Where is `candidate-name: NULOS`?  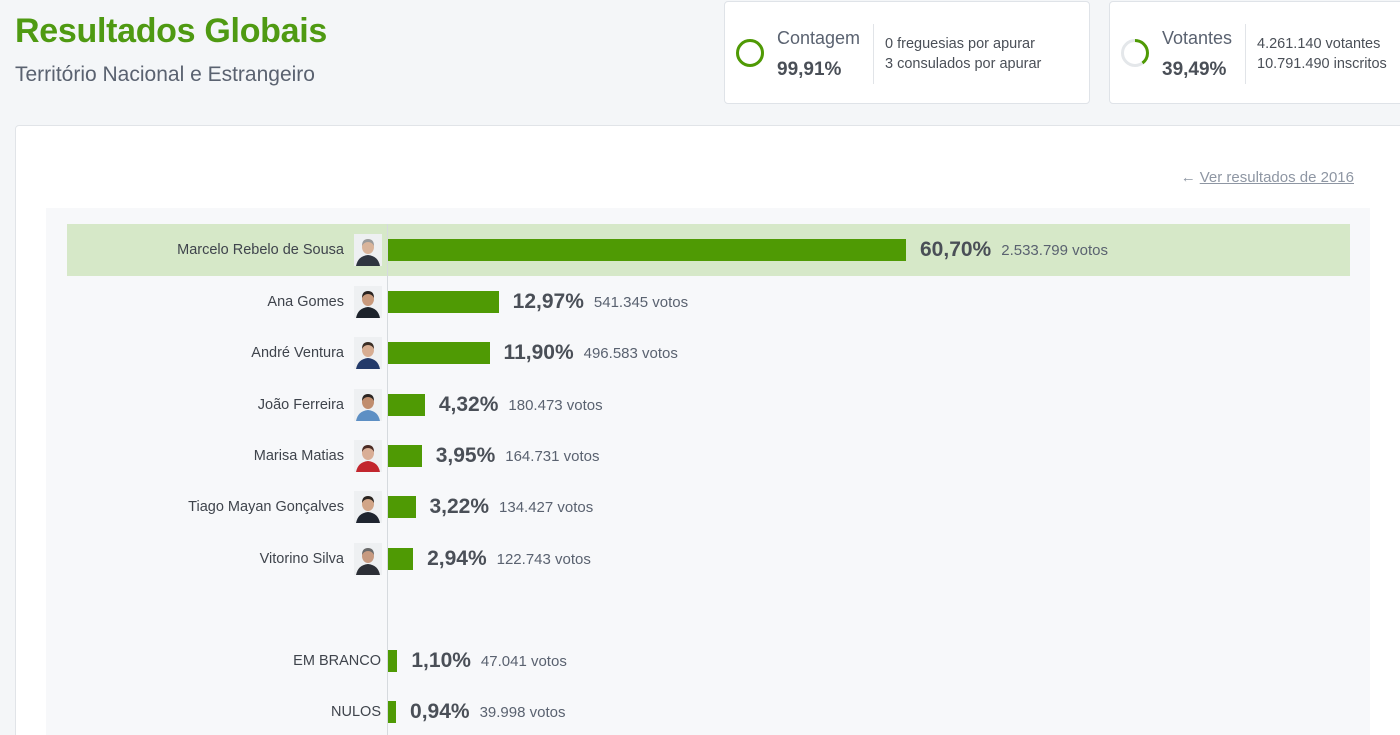
candidate-name: NULOS is located at coordinates (356, 712).